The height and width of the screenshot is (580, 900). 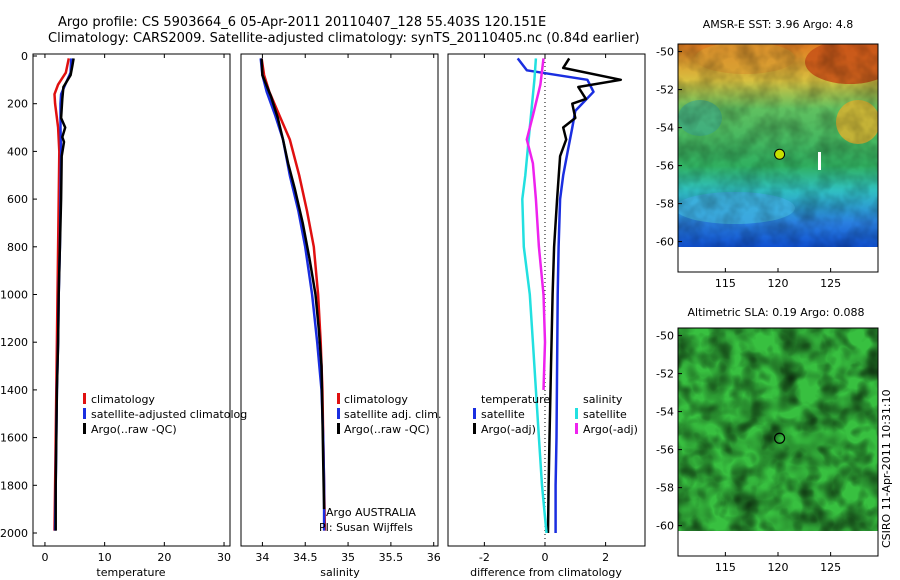 What do you see at coordinates (819, 161) in the screenshot?
I see `sst-missing-data-strip` at bounding box center [819, 161].